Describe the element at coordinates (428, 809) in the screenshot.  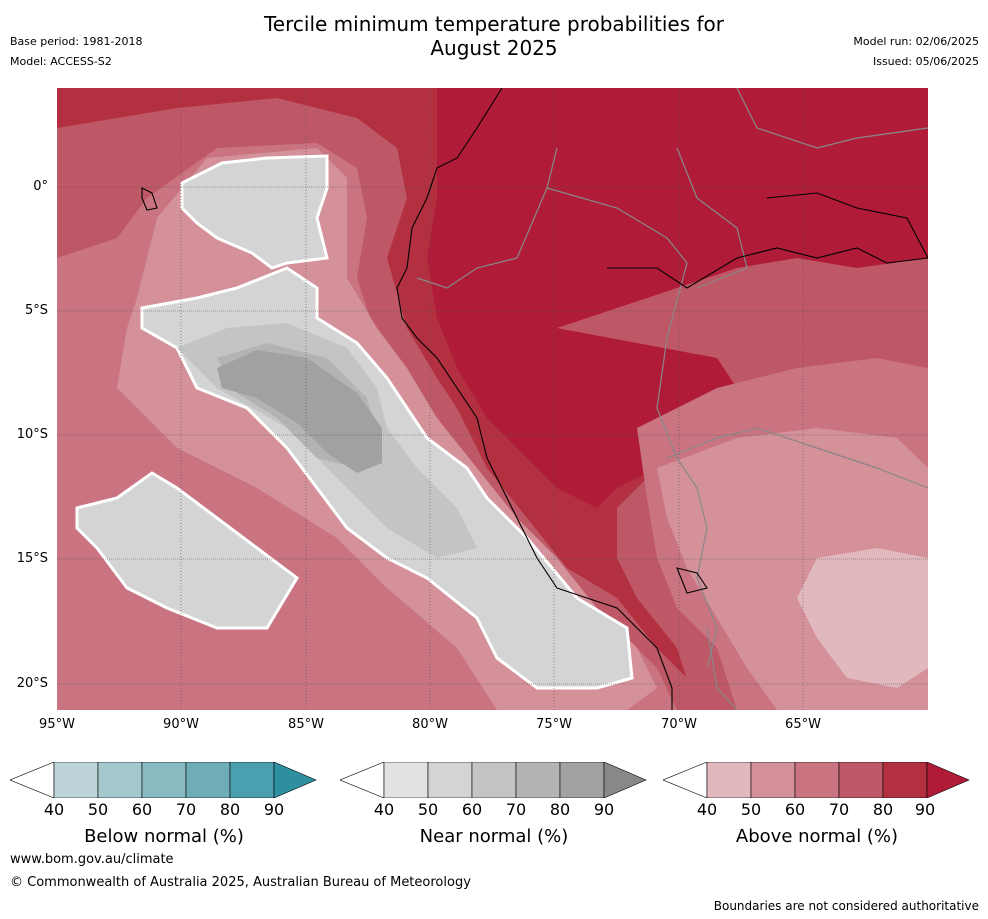
I see `legend-near-tick-50: 50` at that location.